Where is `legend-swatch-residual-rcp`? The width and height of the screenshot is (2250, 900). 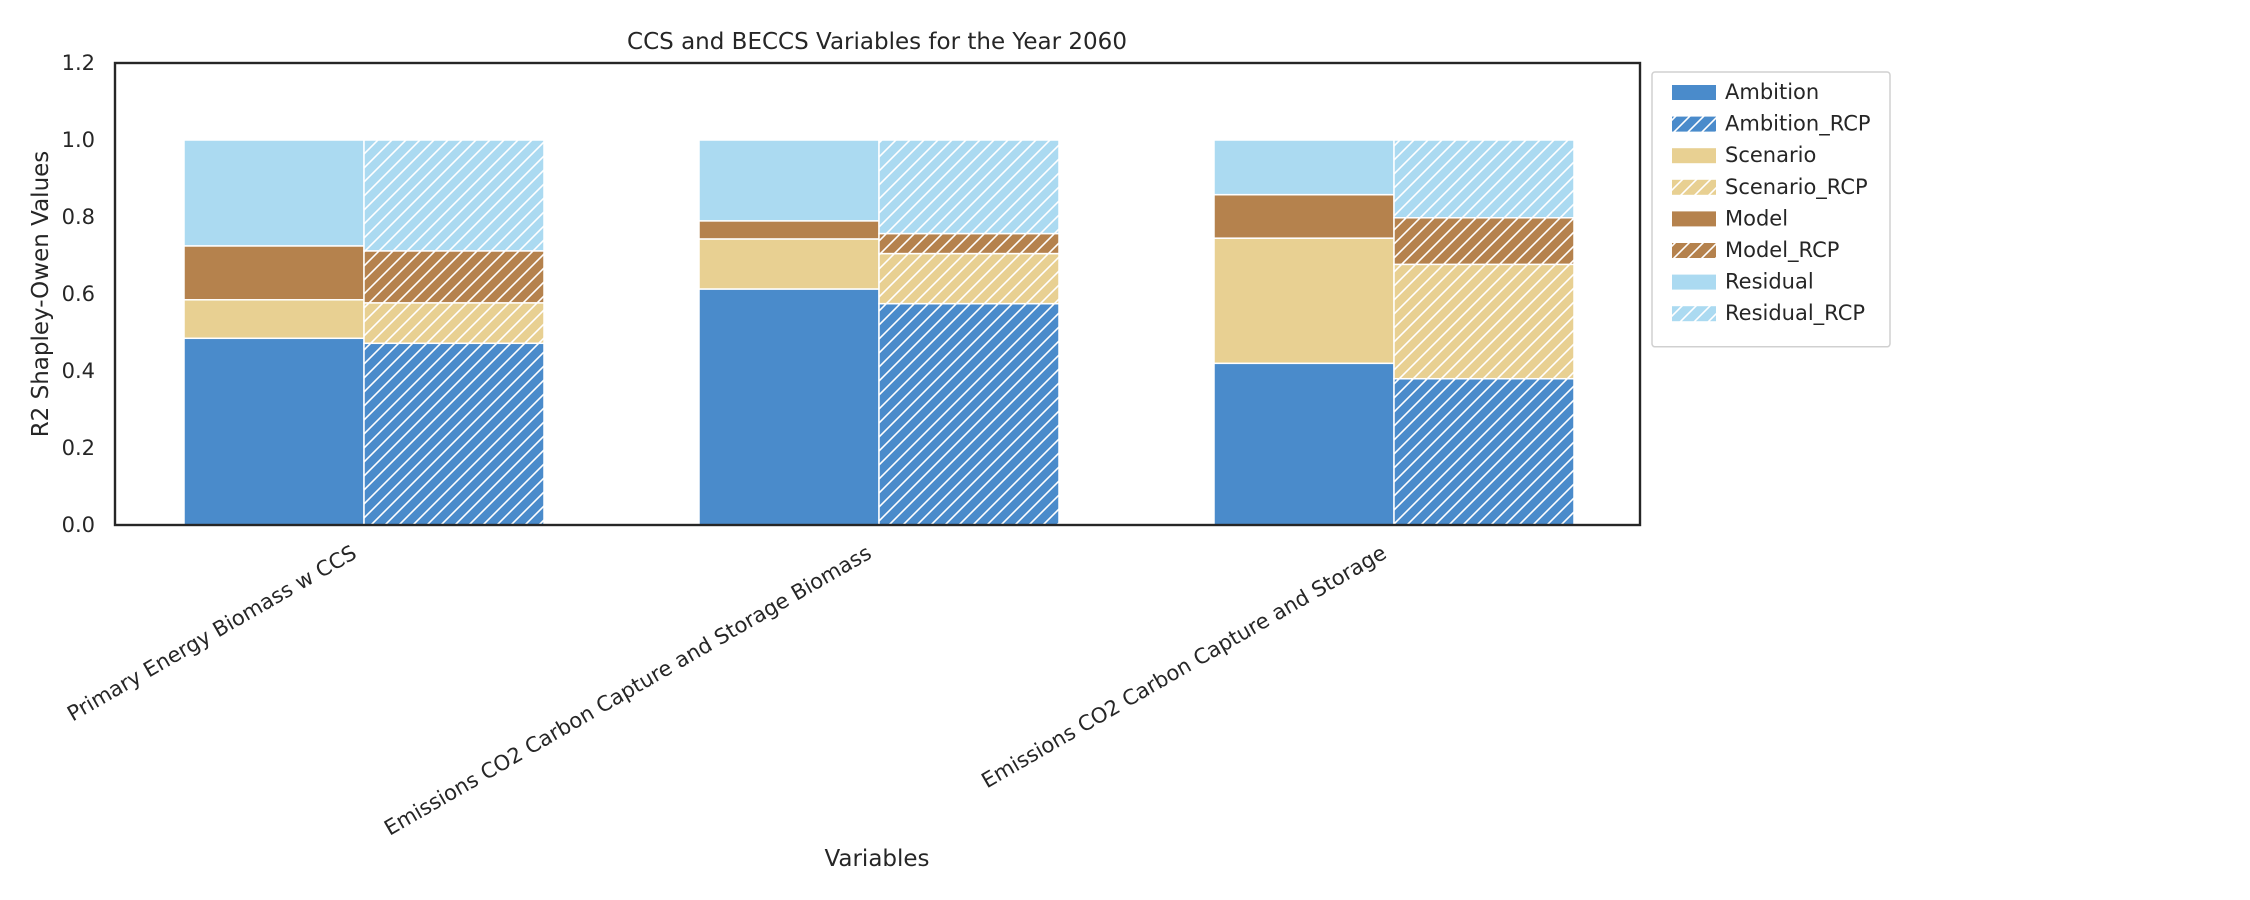 legend-swatch-residual-rcp is located at coordinates (1694, 314).